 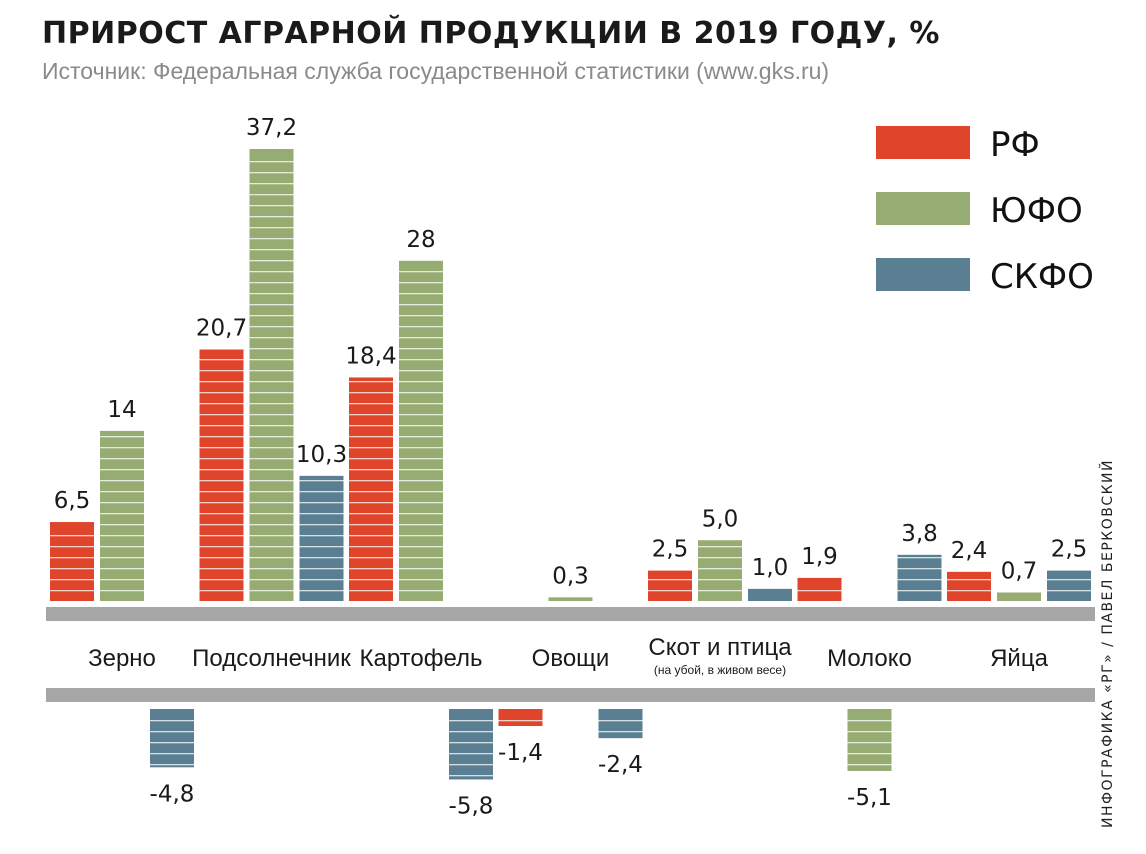 What do you see at coordinates (923, 274) in the screenshot?
I see `legend-swatch-skfo` at bounding box center [923, 274].